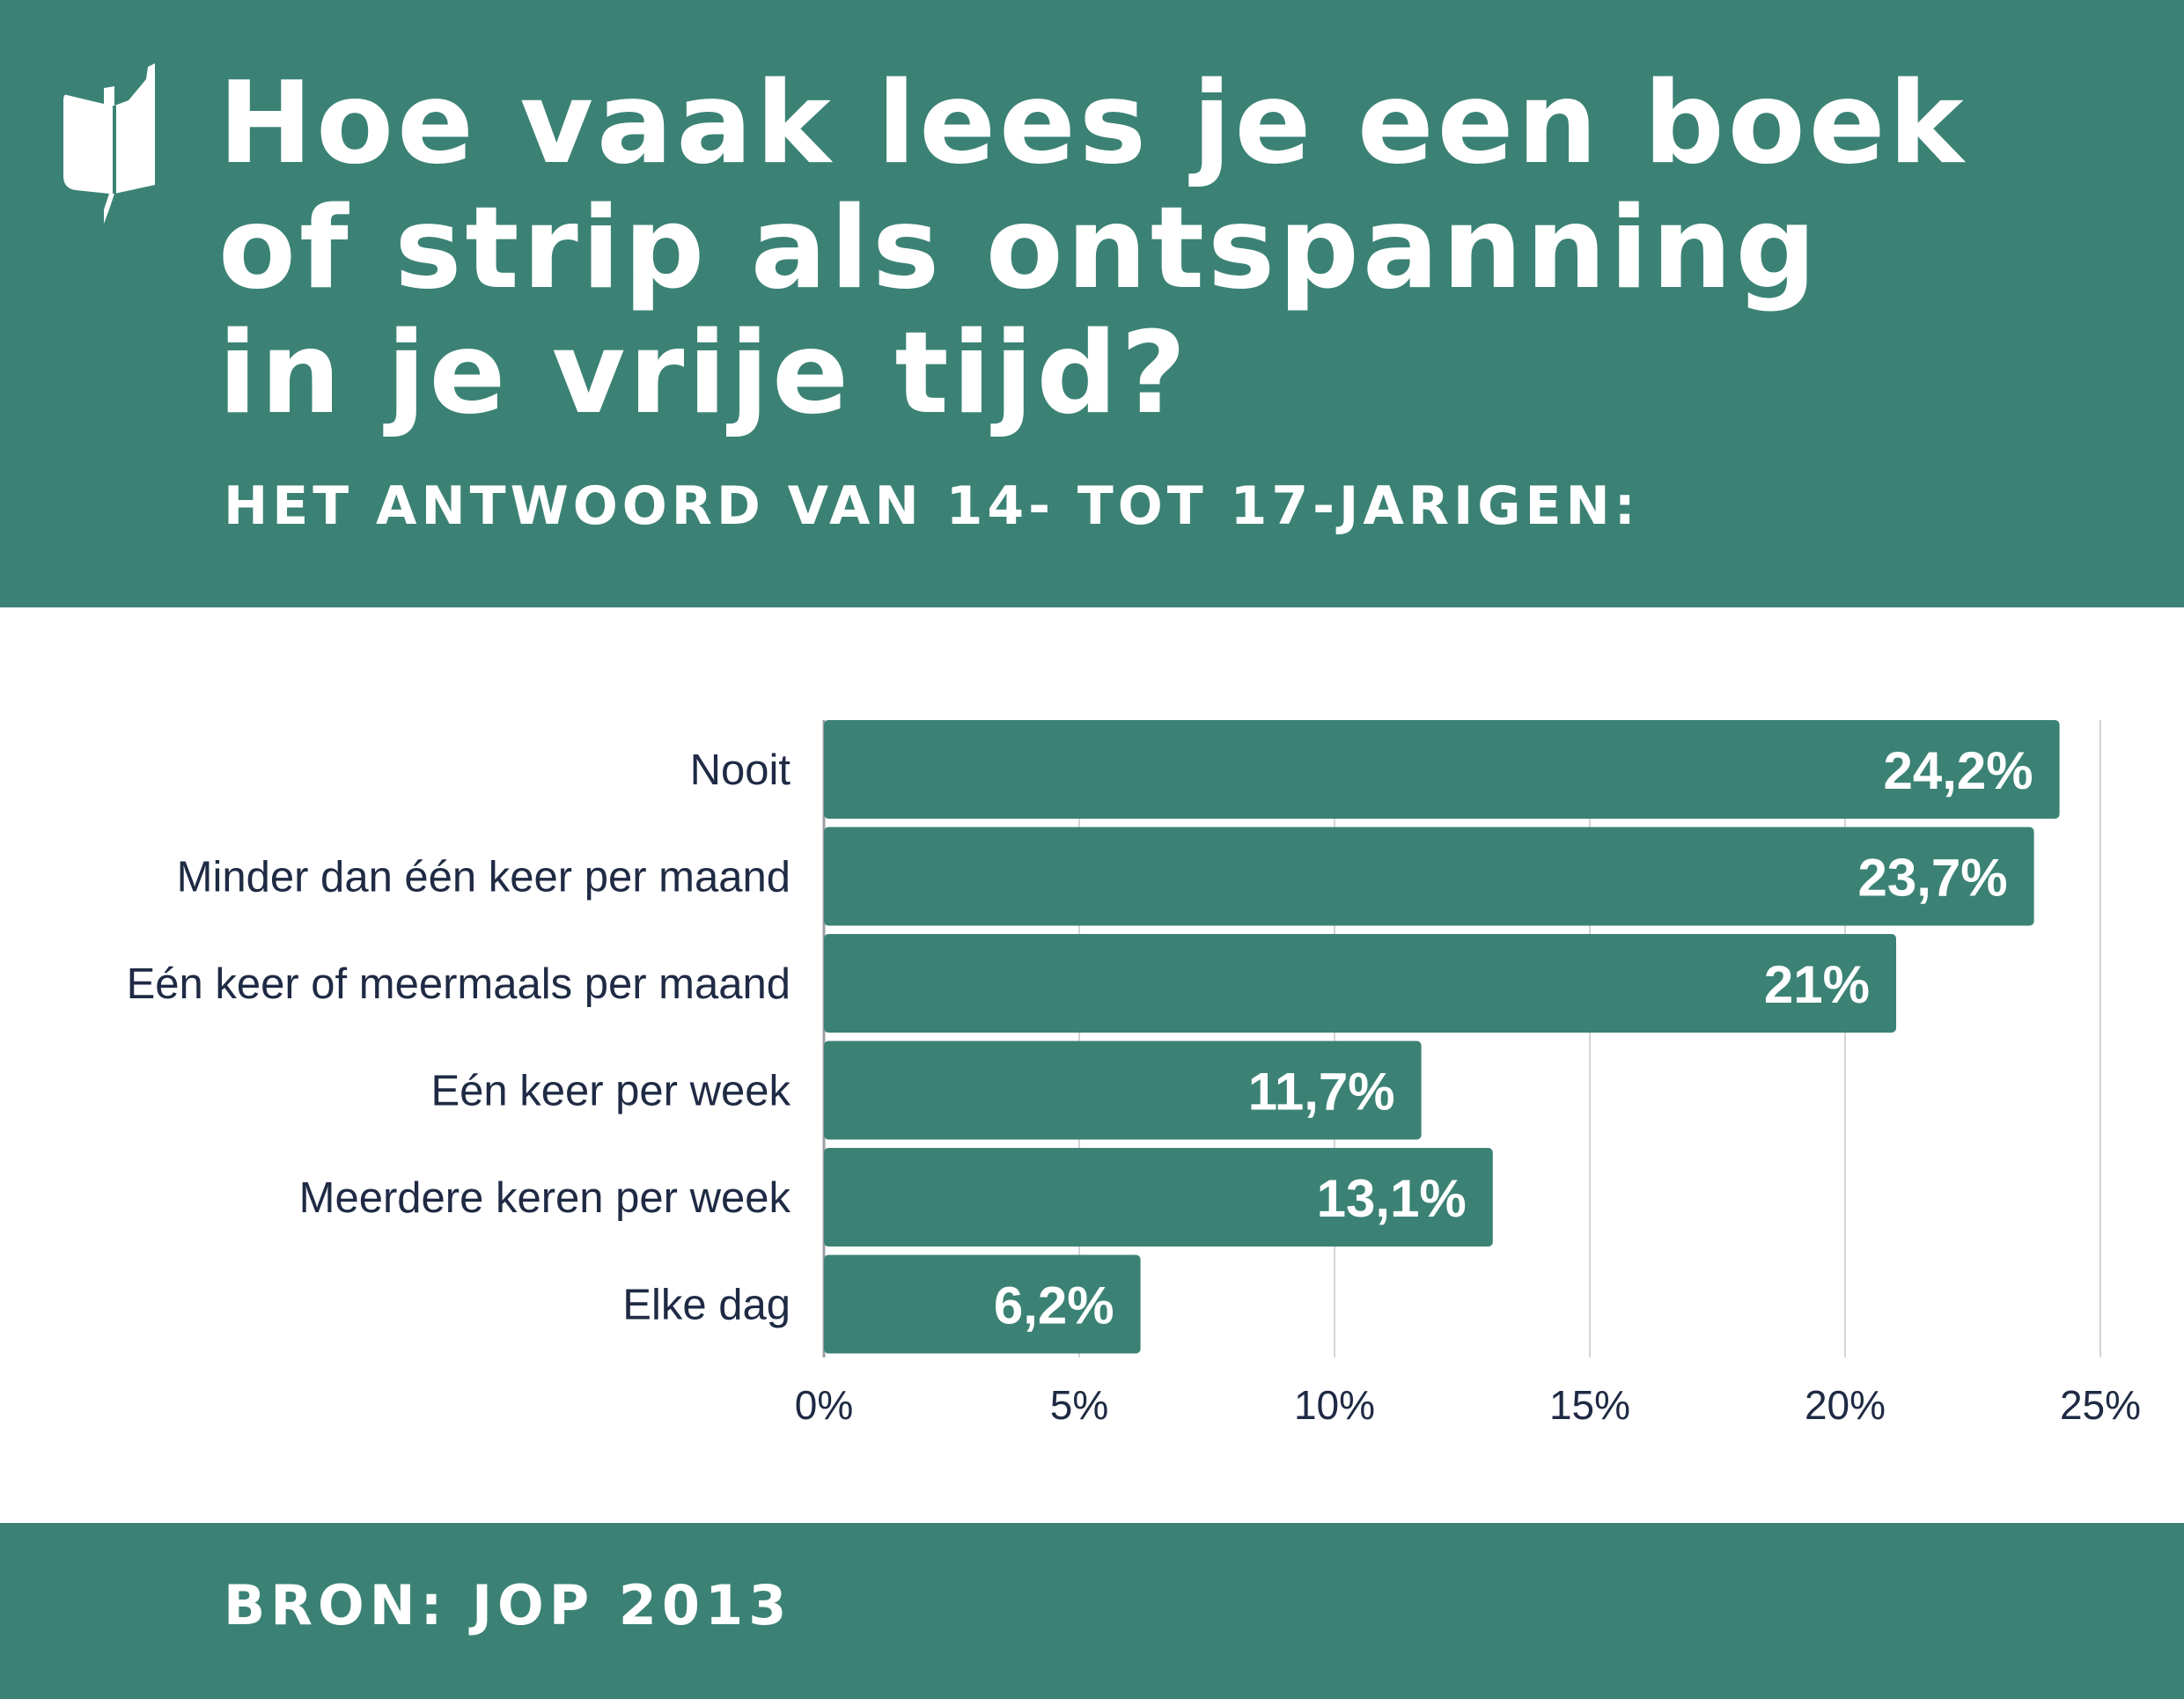 The image size is (2184, 1699). Describe the element at coordinates (740, 770) in the screenshot. I see `category-label: Nooit` at that location.